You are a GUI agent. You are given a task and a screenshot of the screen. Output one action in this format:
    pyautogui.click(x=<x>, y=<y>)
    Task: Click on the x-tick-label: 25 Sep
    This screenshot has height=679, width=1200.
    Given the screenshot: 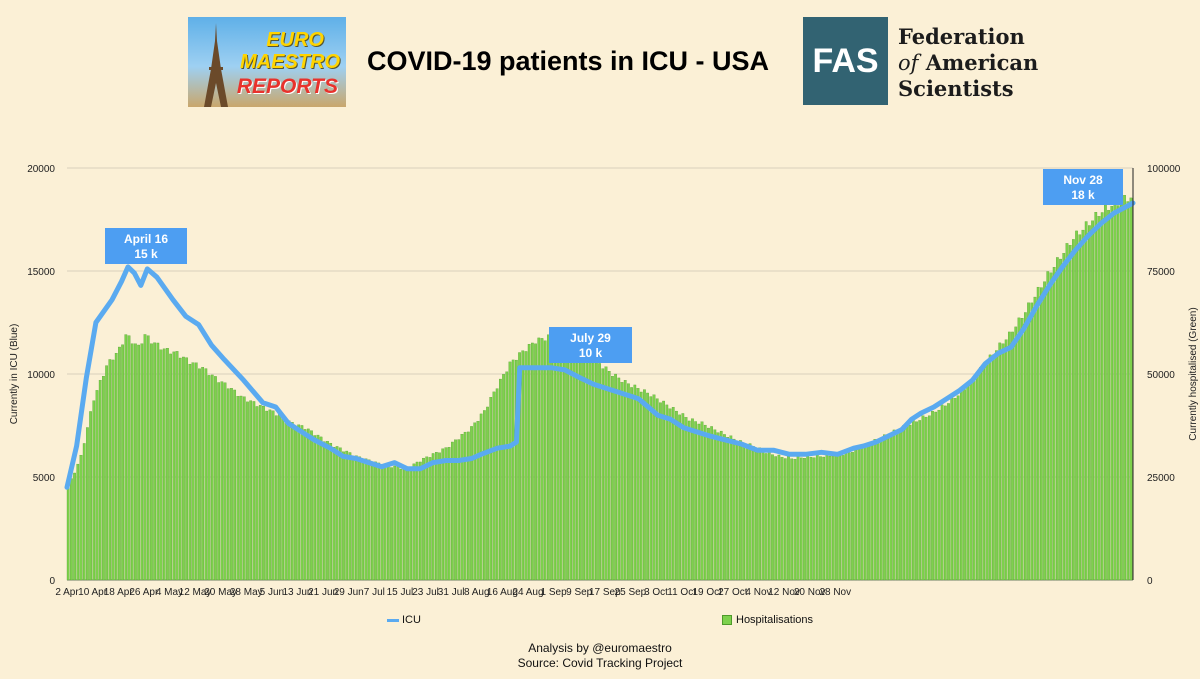 What is the action you would take?
    pyautogui.click(x=631, y=592)
    